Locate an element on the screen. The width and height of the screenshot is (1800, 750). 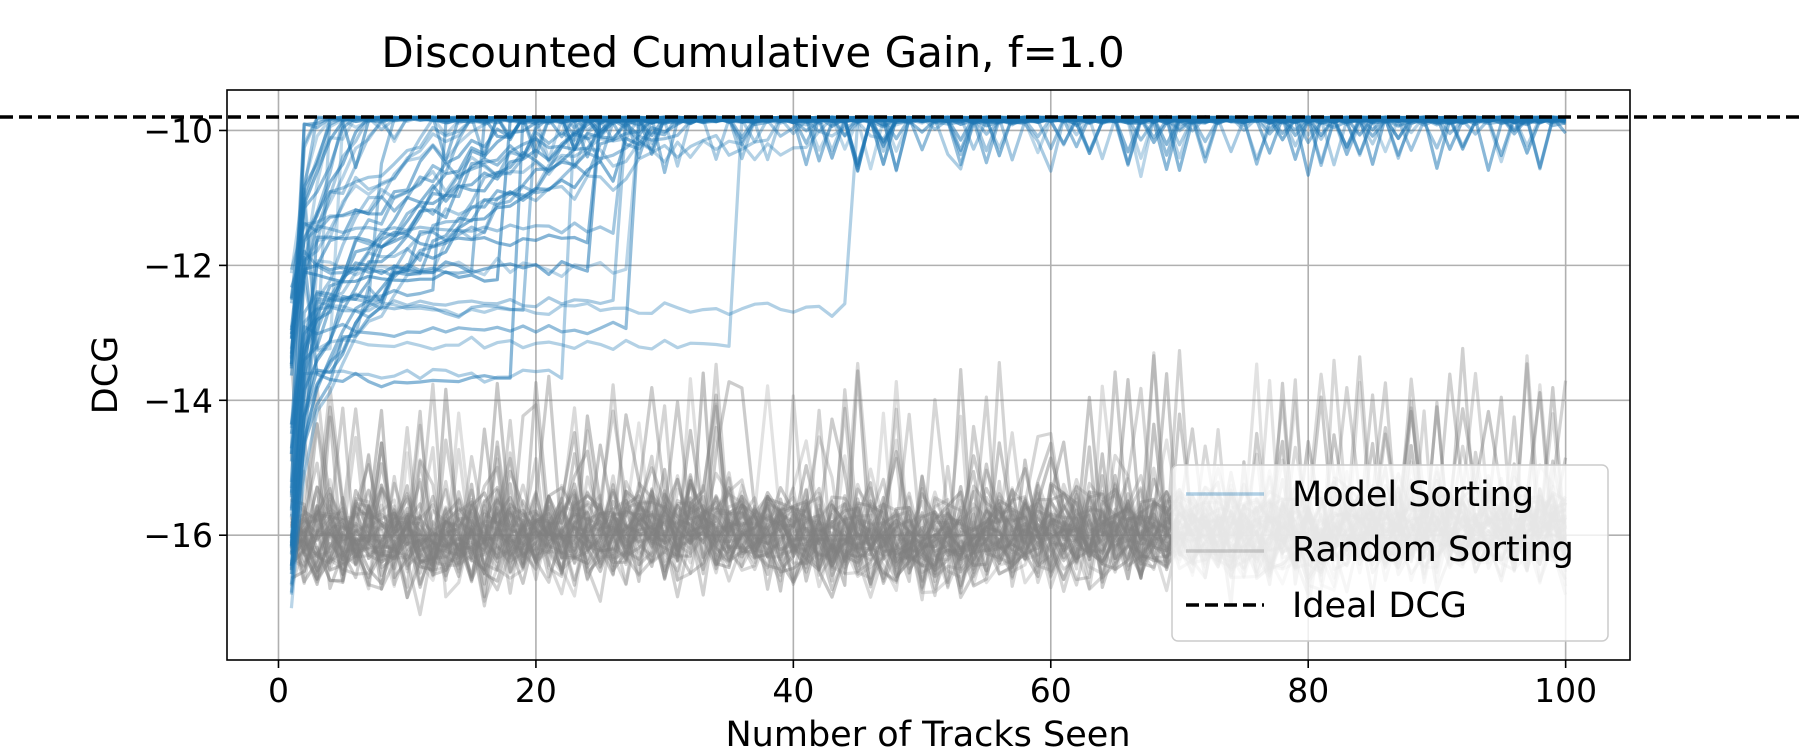
x-tick-label: 80 is located at coordinates (1308, 690).